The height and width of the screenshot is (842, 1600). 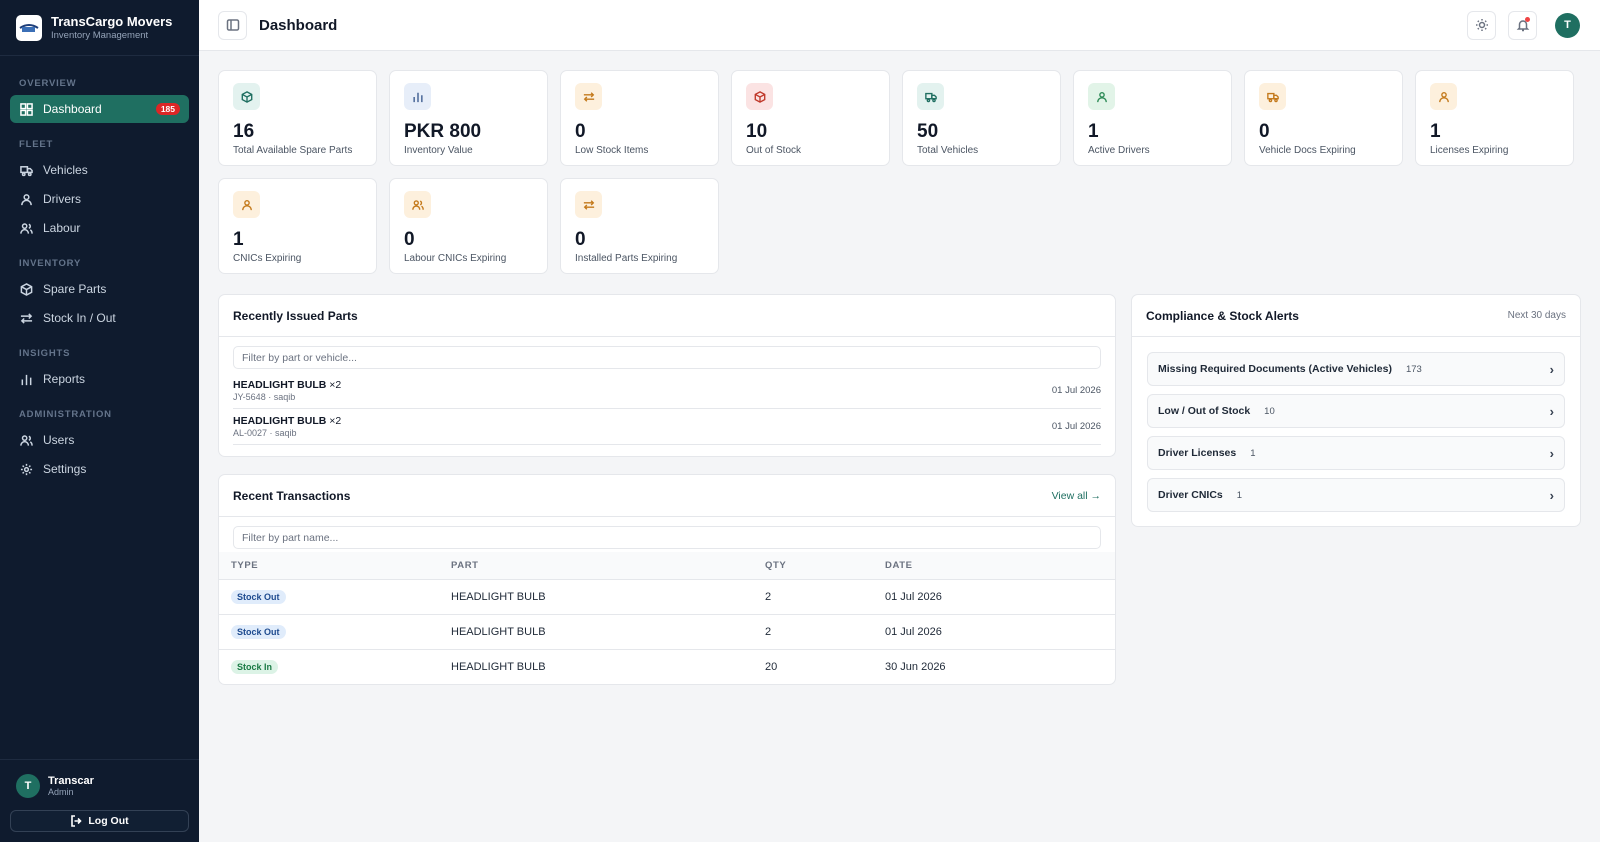 What do you see at coordinates (1076, 495) in the screenshot?
I see `view-all-link: View all →` at bounding box center [1076, 495].